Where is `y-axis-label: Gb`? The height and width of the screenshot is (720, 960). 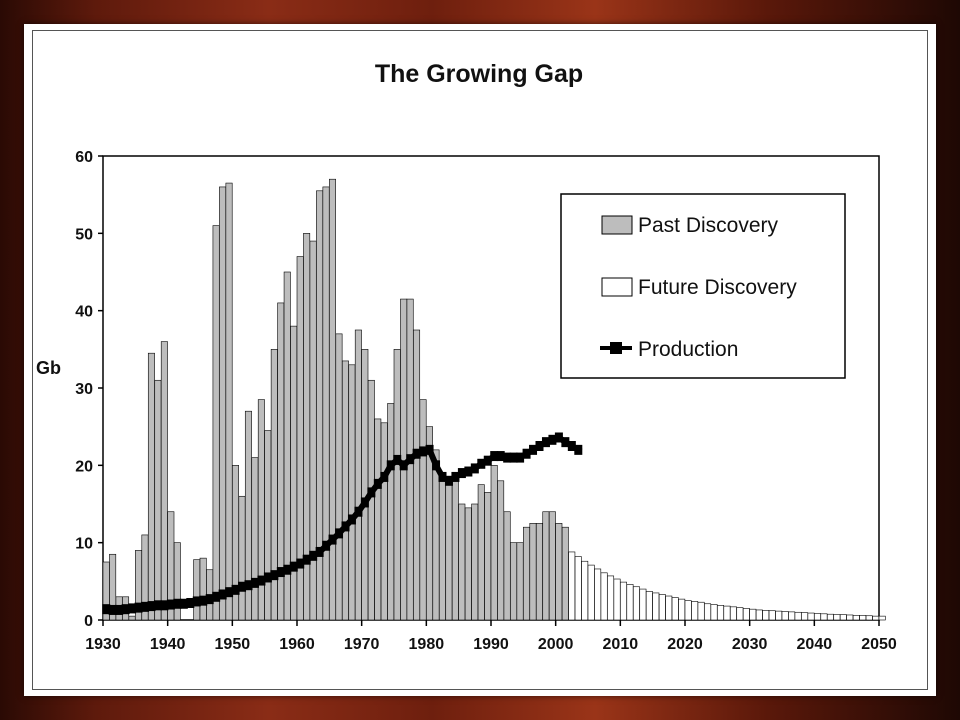
y-axis-label: Gb is located at coordinates (48, 368).